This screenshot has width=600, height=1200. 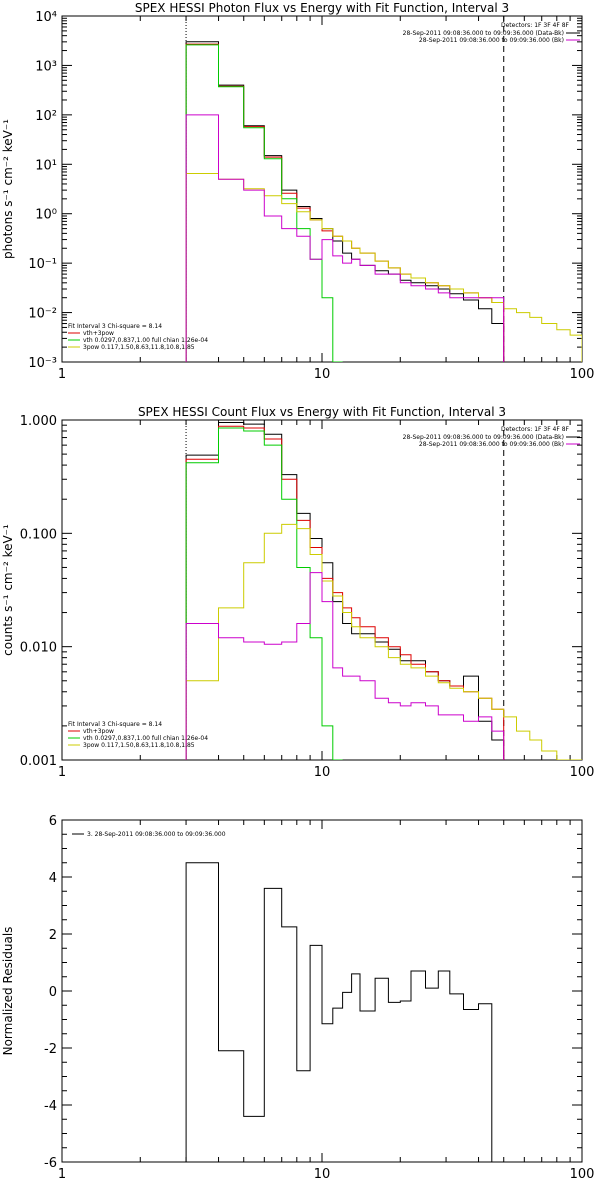 What do you see at coordinates (53, 821) in the screenshot?
I see `y-tick-label: 6` at bounding box center [53, 821].